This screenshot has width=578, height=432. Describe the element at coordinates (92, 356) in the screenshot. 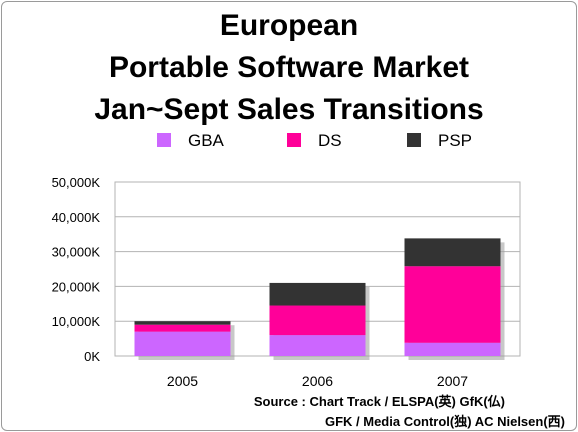

I see `y-tick-label: 0K` at that location.